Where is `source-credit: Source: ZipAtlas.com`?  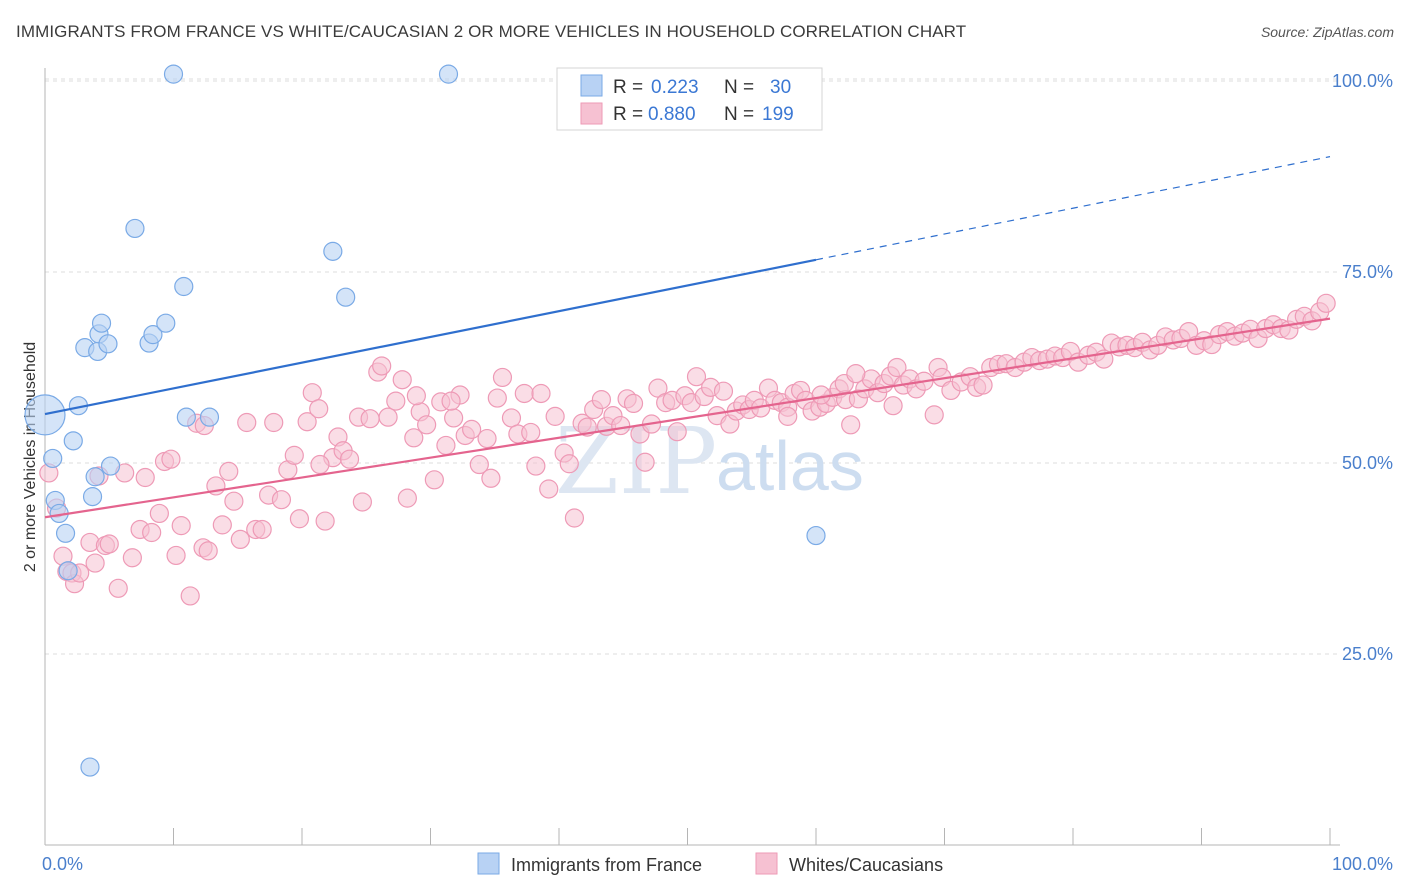
source-credit: Source: ZipAtlas.com is located at coordinates (1327, 32).